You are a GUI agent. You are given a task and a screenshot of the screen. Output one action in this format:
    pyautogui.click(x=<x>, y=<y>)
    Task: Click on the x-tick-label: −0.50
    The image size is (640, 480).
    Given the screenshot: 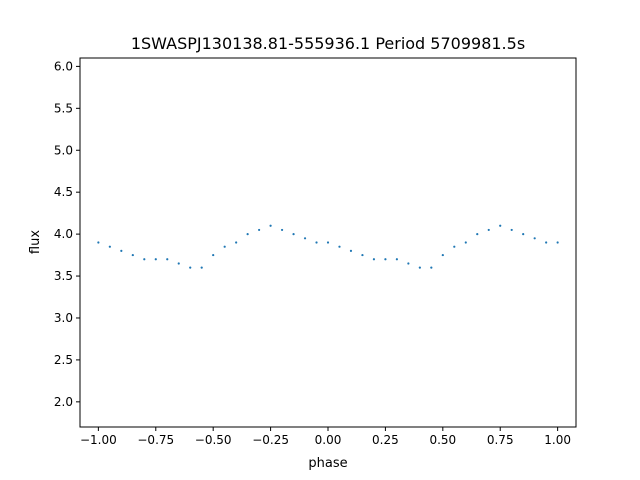 What is the action you would take?
    pyautogui.click(x=213, y=440)
    